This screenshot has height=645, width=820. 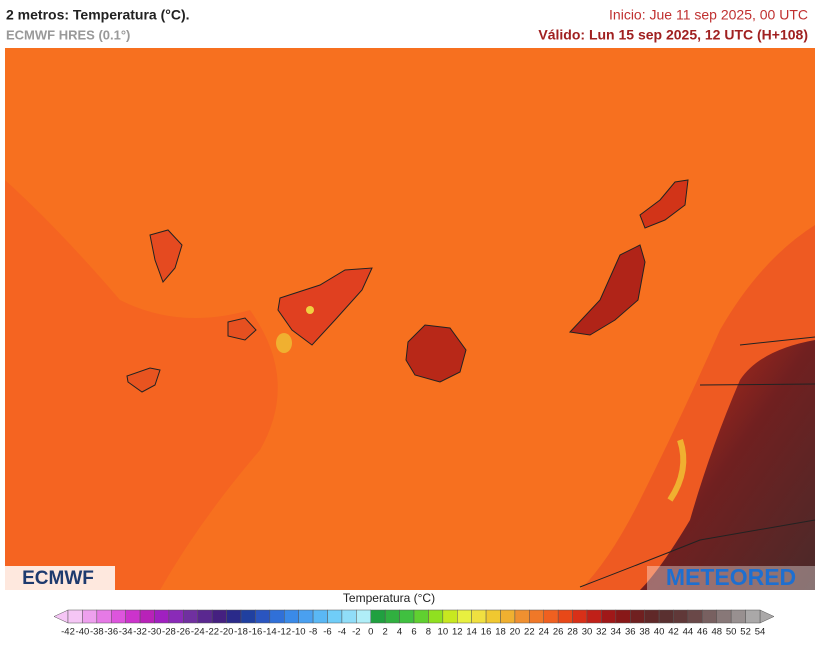 What do you see at coordinates (313, 632) in the screenshot?
I see `colorbar-tick-label: -8` at bounding box center [313, 632].